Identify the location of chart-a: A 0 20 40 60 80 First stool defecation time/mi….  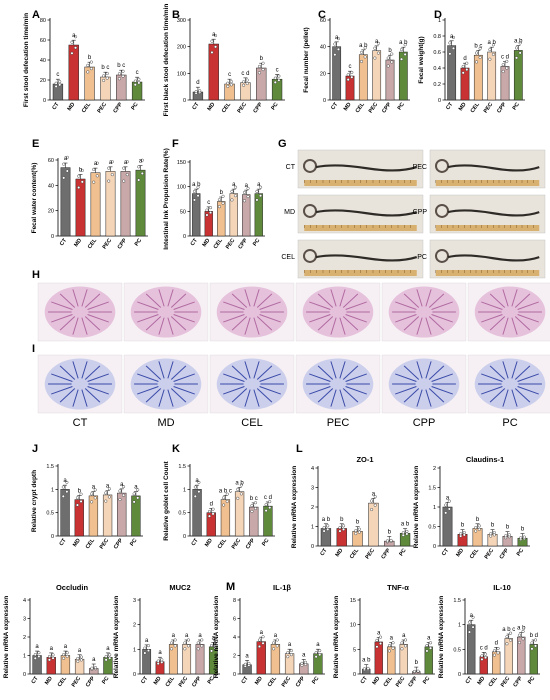
(84, 61).